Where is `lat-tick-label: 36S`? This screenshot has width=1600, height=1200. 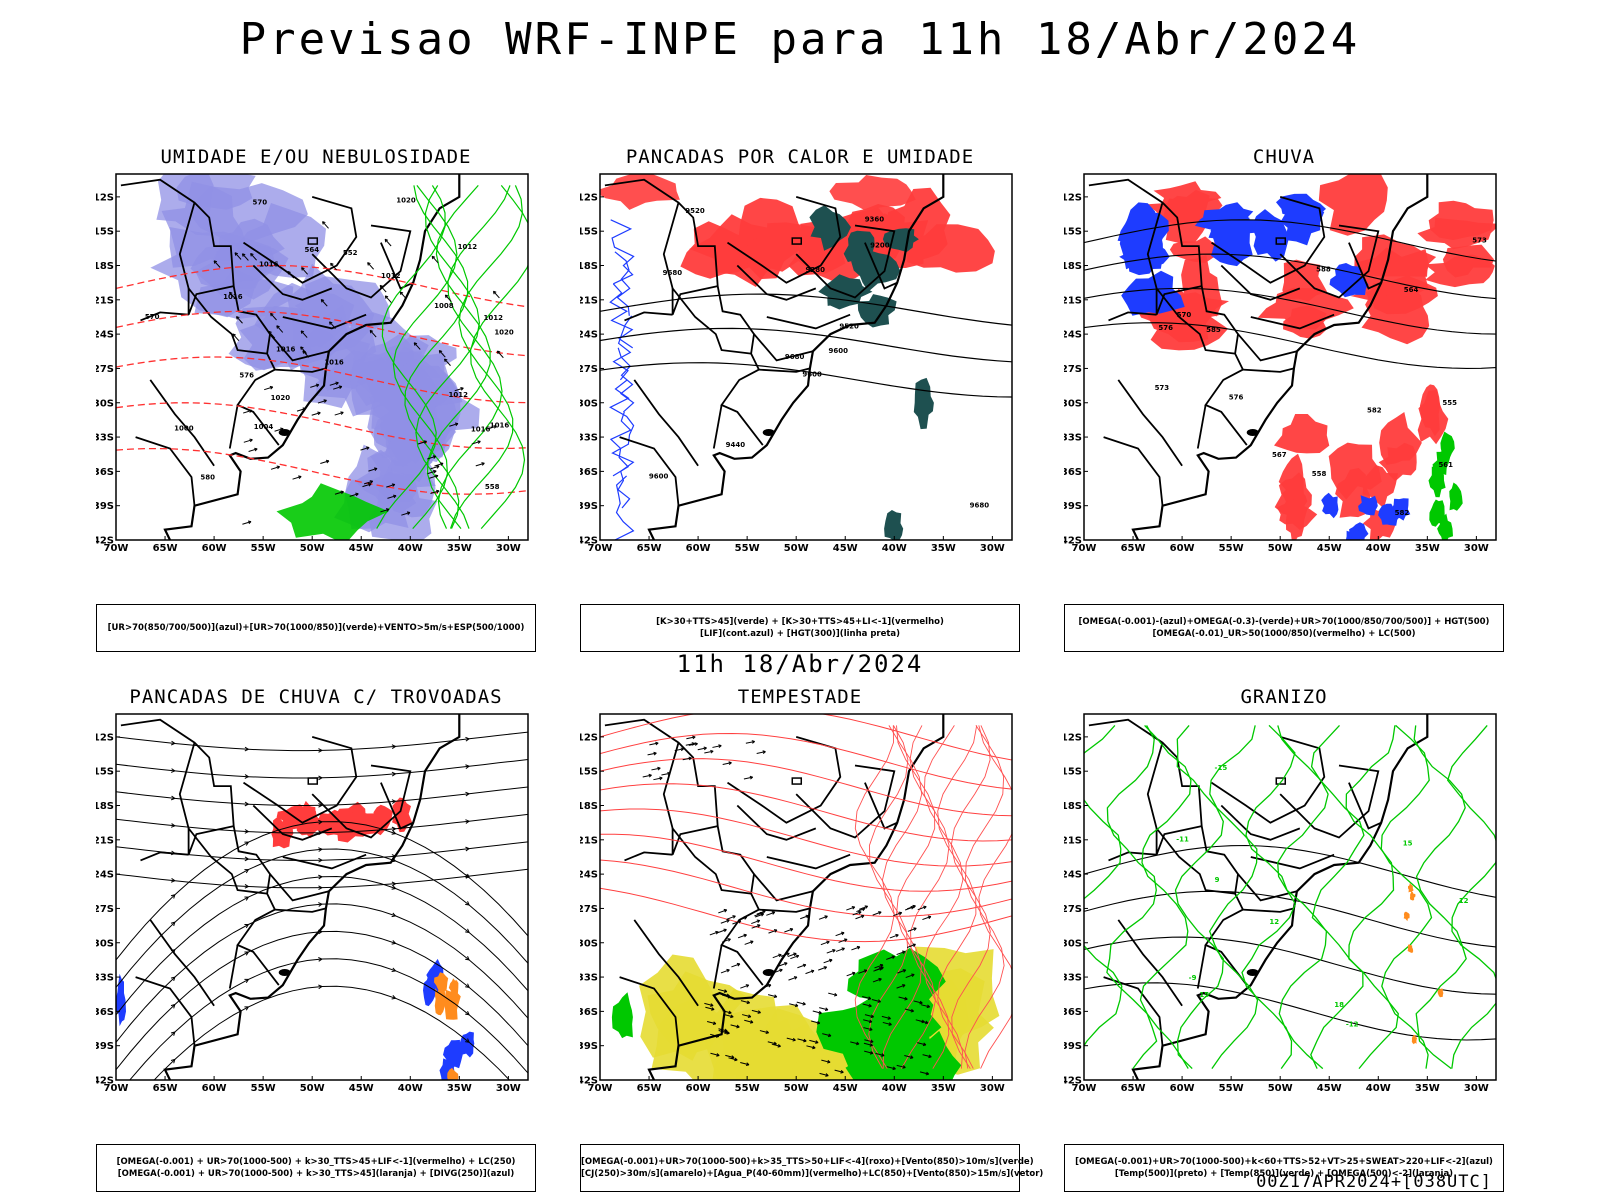 lat-tick-label: 36S is located at coordinates (105, 1012).